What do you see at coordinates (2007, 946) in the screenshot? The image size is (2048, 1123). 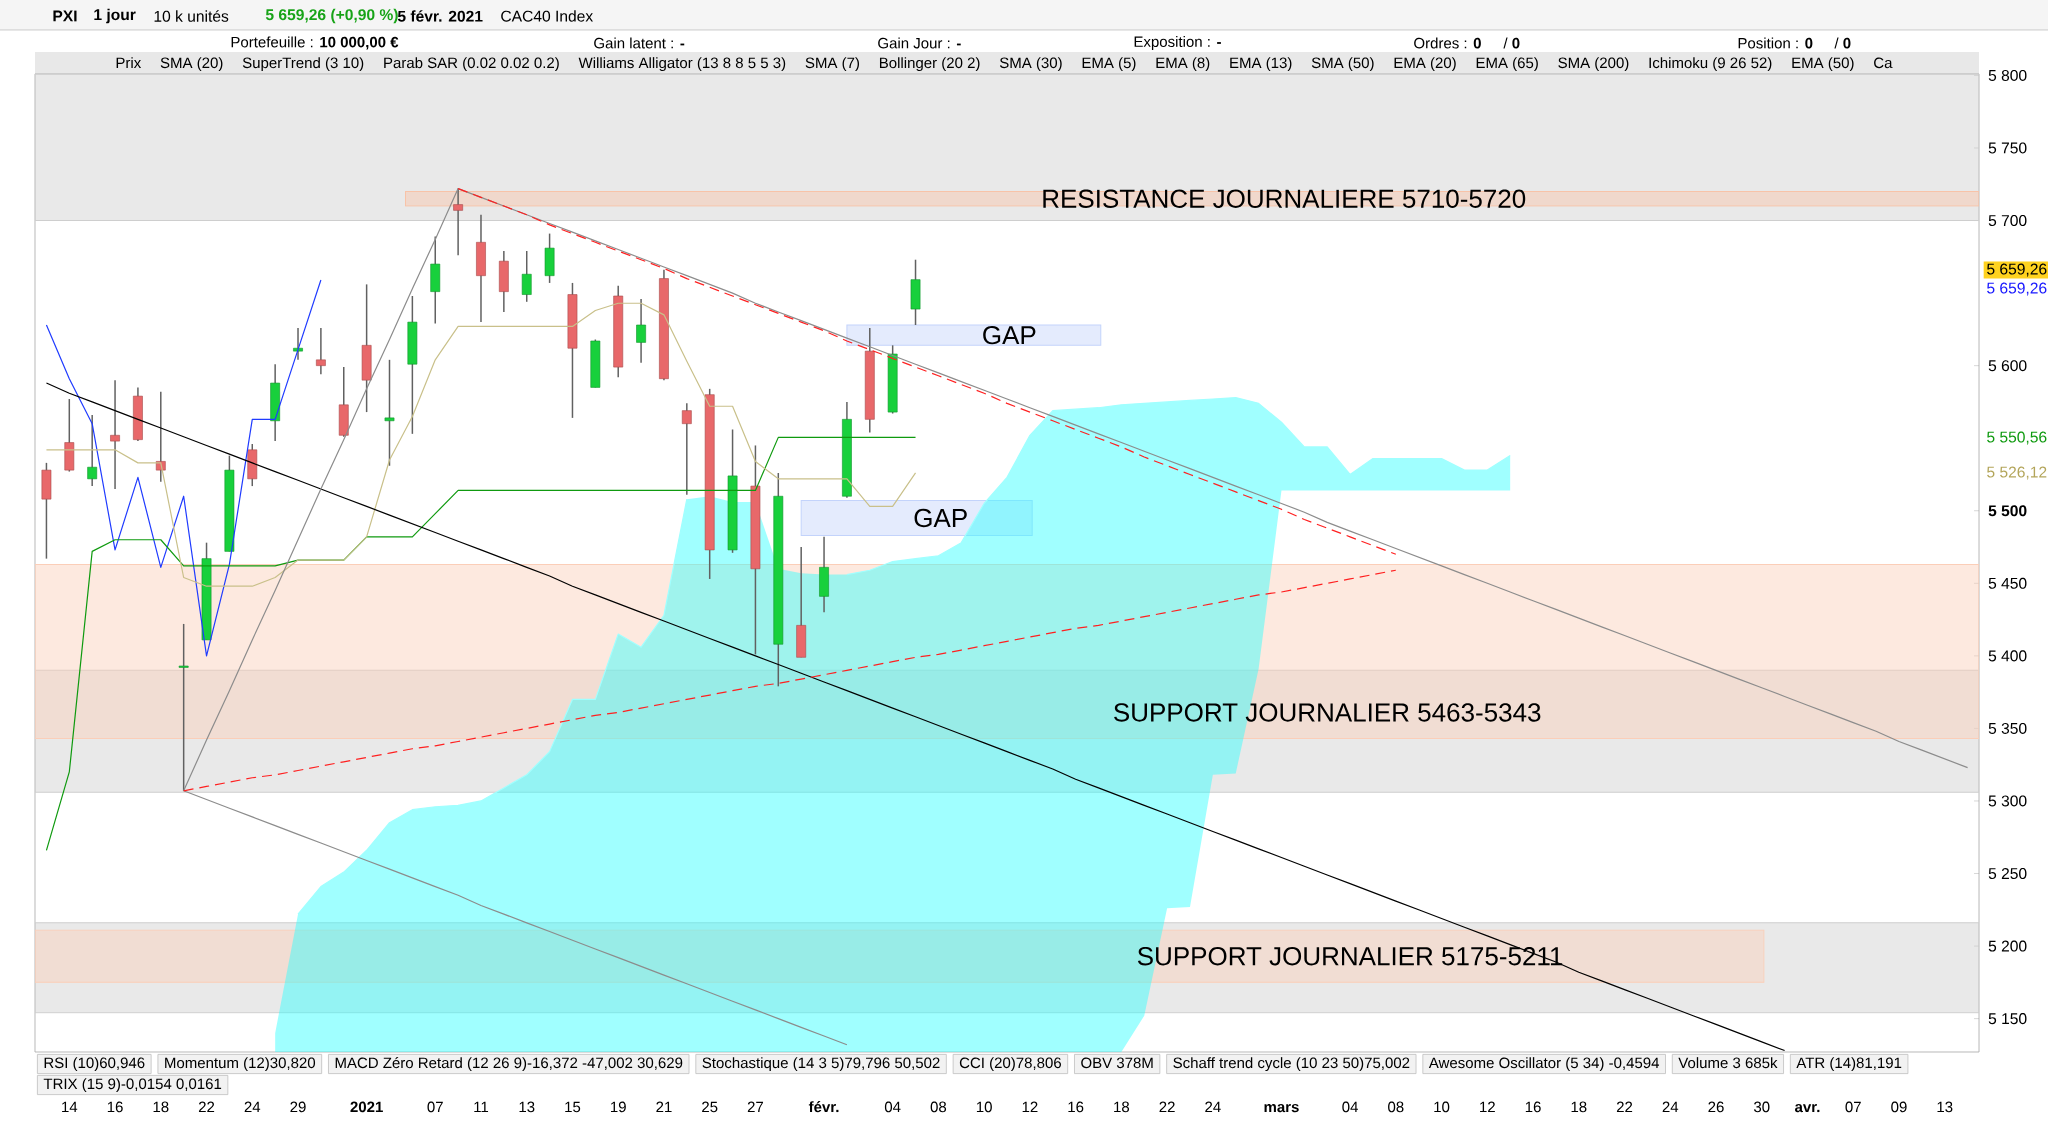 I see `y-tick-label: 5 200` at bounding box center [2007, 946].